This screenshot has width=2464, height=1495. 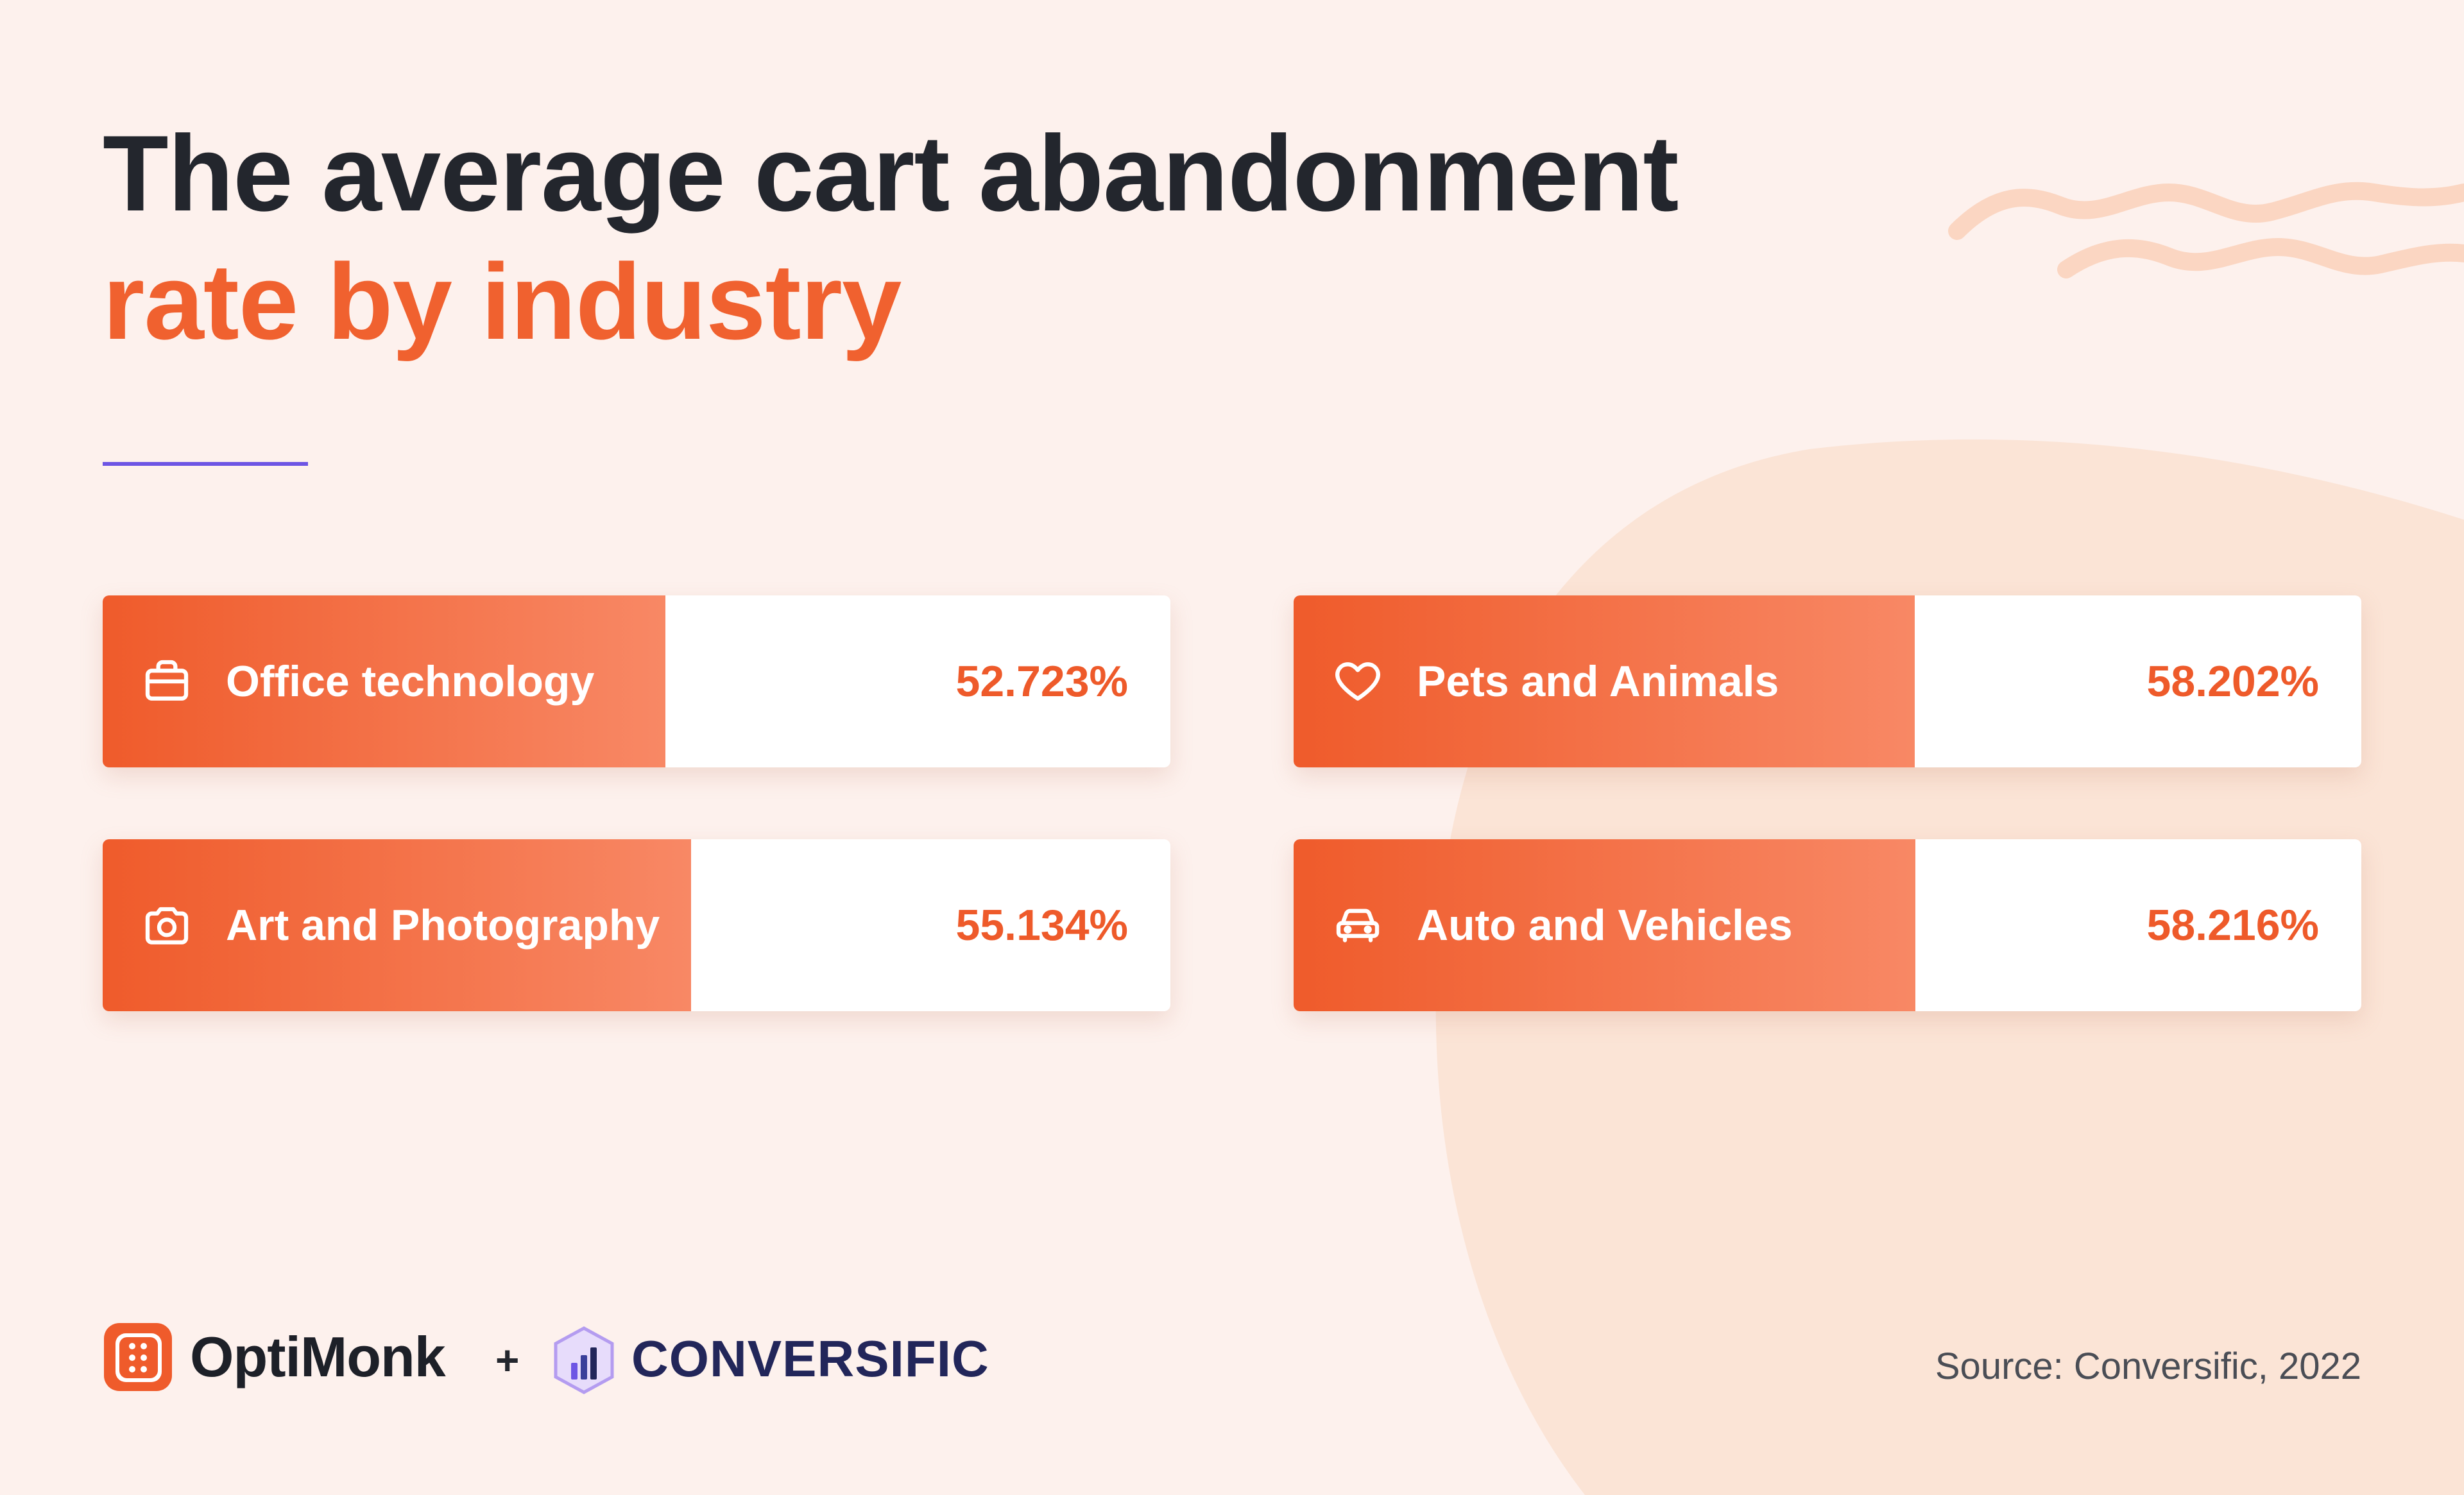 I want to click on wave-decoration-bottom, so click(x=2261, y=257).